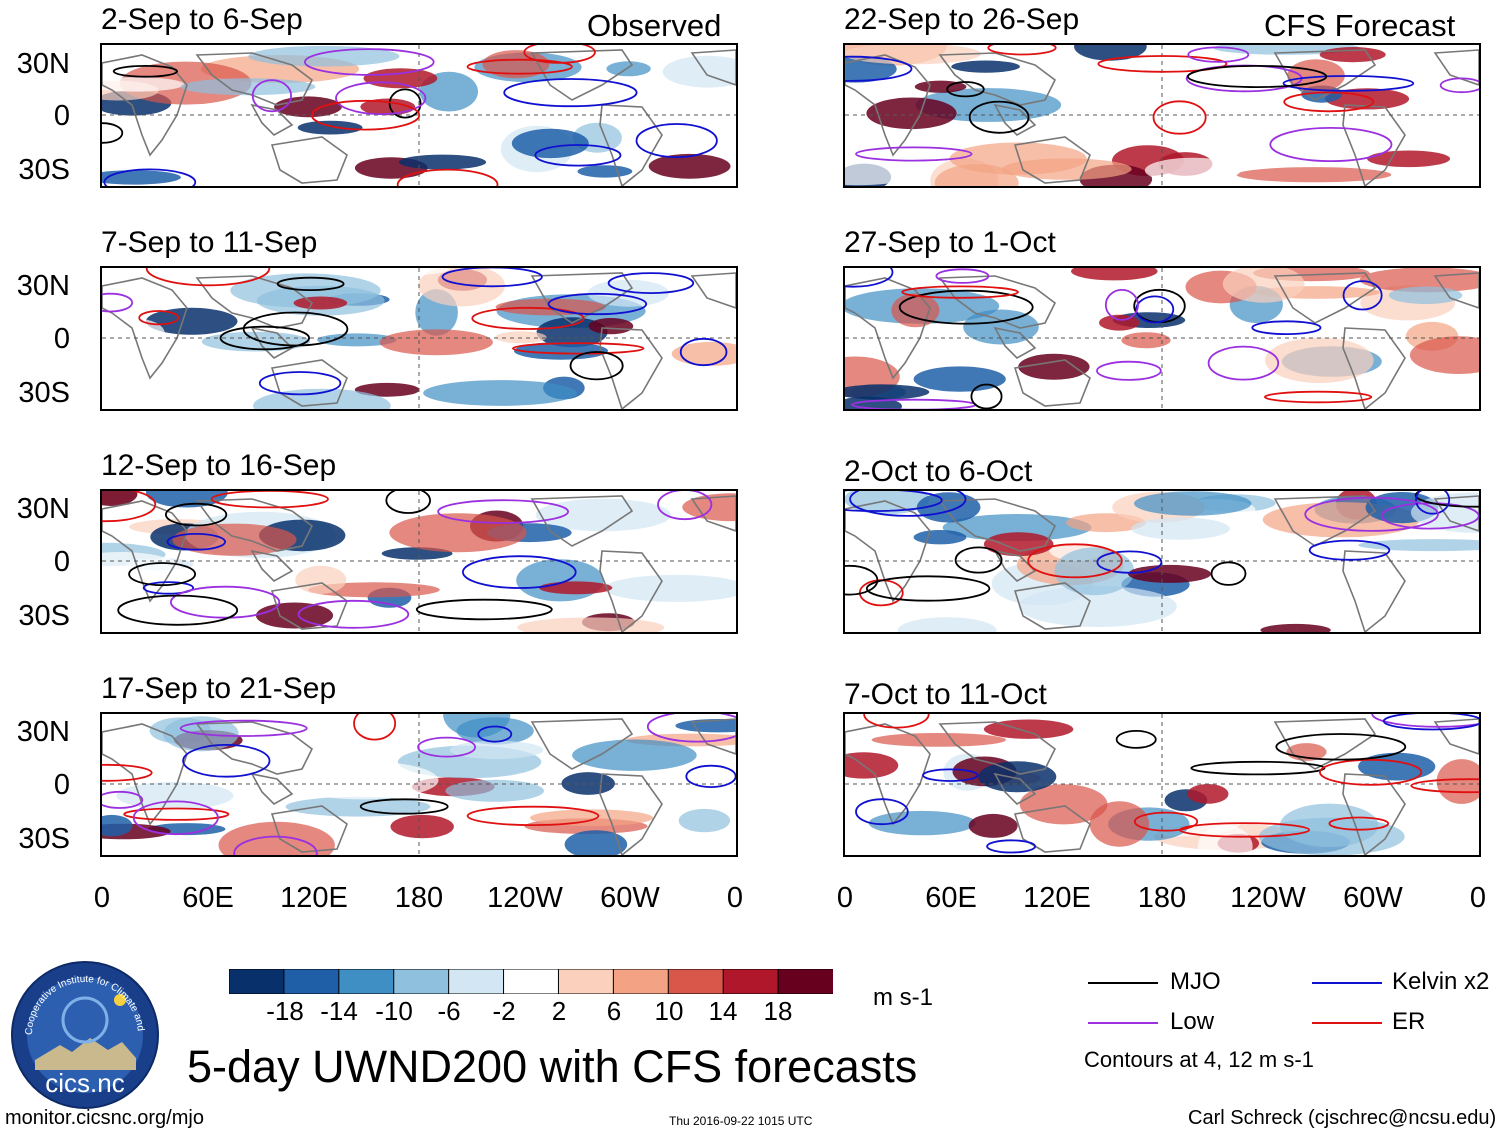 This screenshot has width=1510, height=1137. Describe the element at coordinates (209, 242) in the screenshot. I see `panel-title-obs-2: 7-Sep to 11-Sep` at that location.